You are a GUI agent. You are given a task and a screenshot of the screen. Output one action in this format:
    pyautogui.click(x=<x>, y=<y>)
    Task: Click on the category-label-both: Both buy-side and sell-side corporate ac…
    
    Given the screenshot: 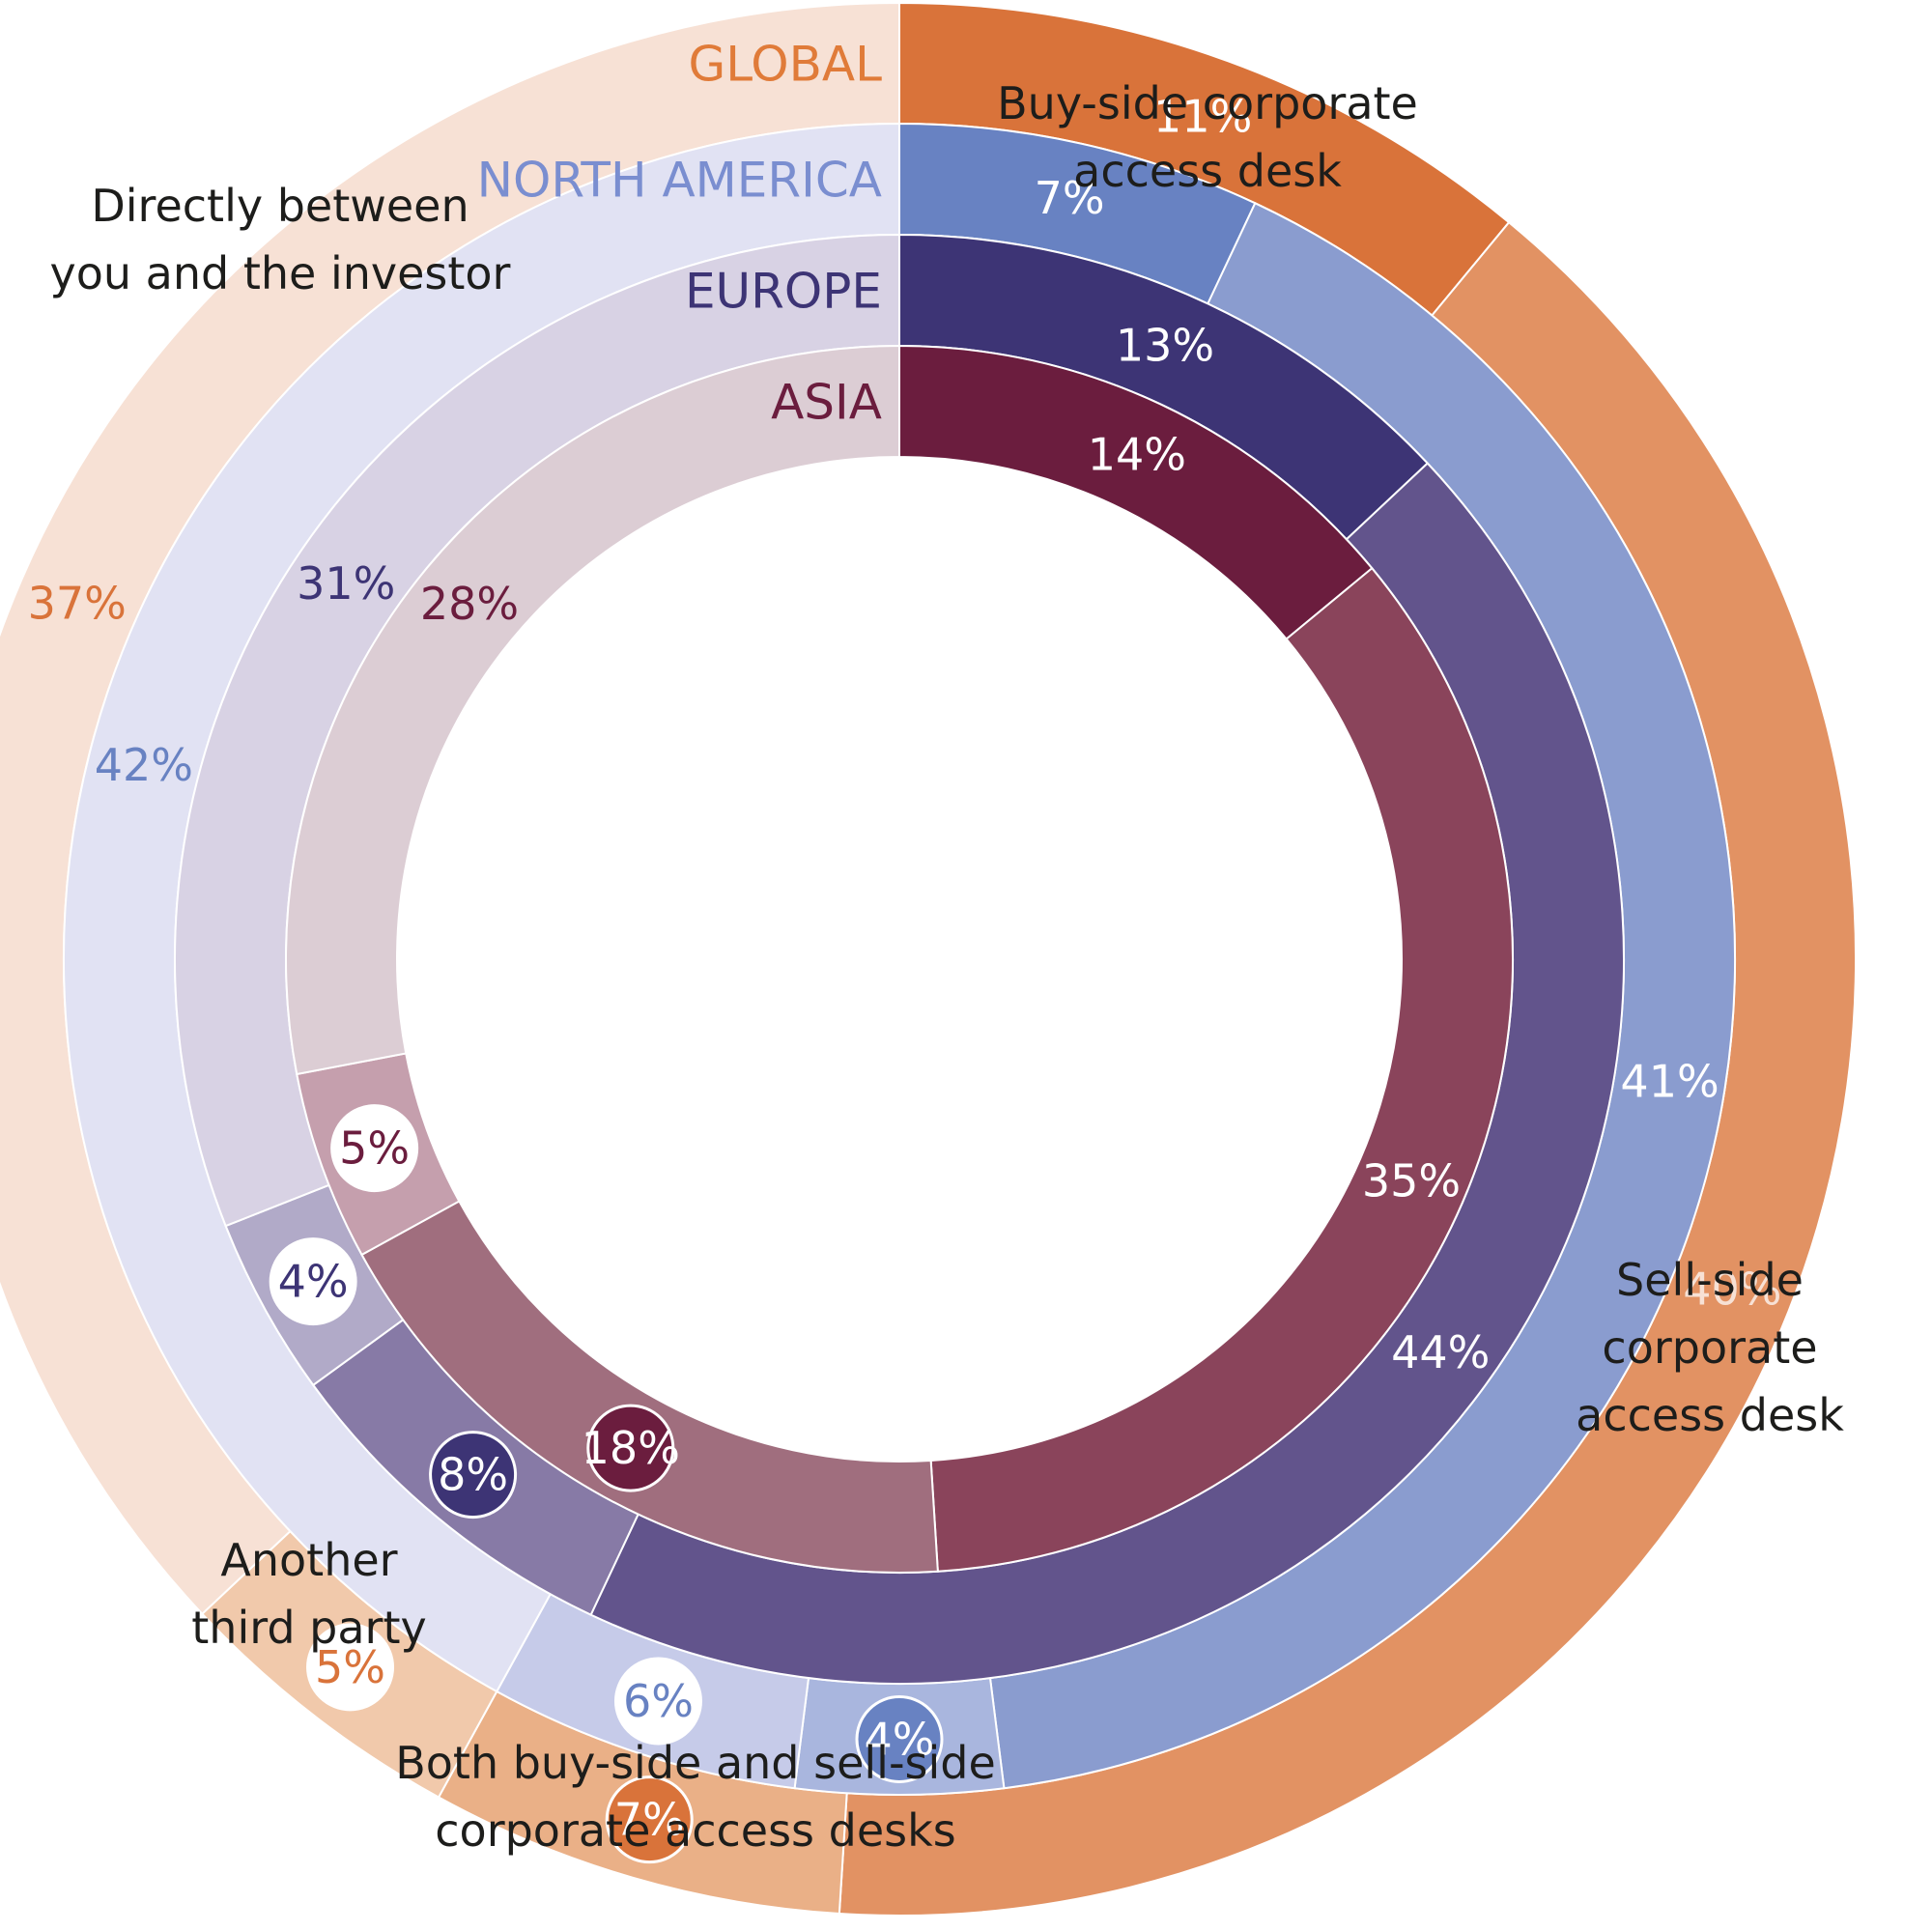 What is the action you would take?
    pyautogui.click(x=695, y=1797)
    